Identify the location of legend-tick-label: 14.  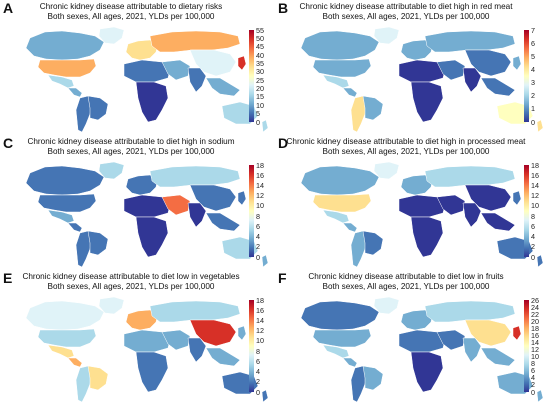
(260, 185).